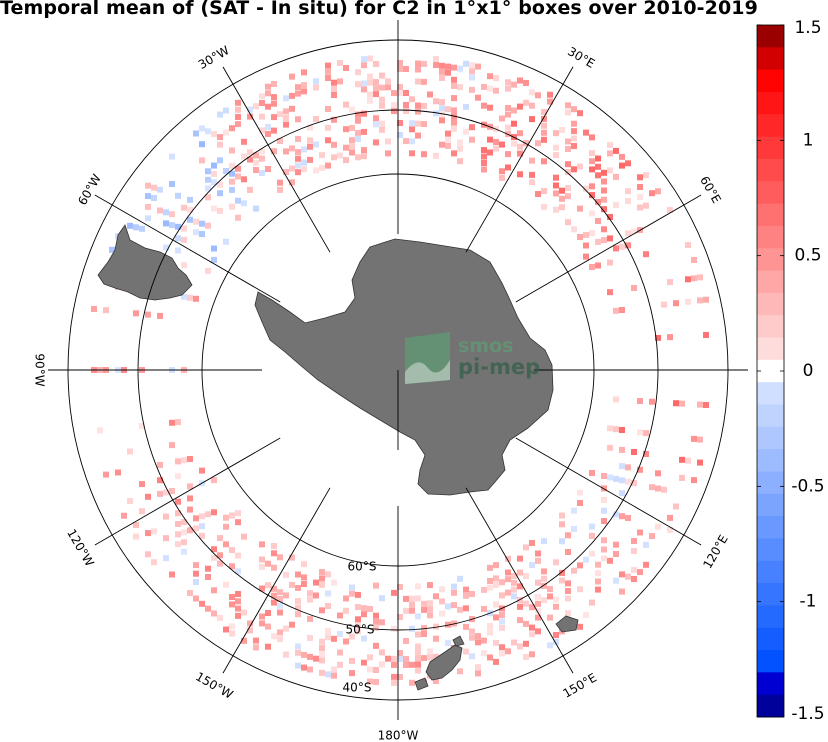  What do you see at coordinates (362, 567) in the screenshot?
I see `latitude-label: 60°S` at bounding box center [362, 567].